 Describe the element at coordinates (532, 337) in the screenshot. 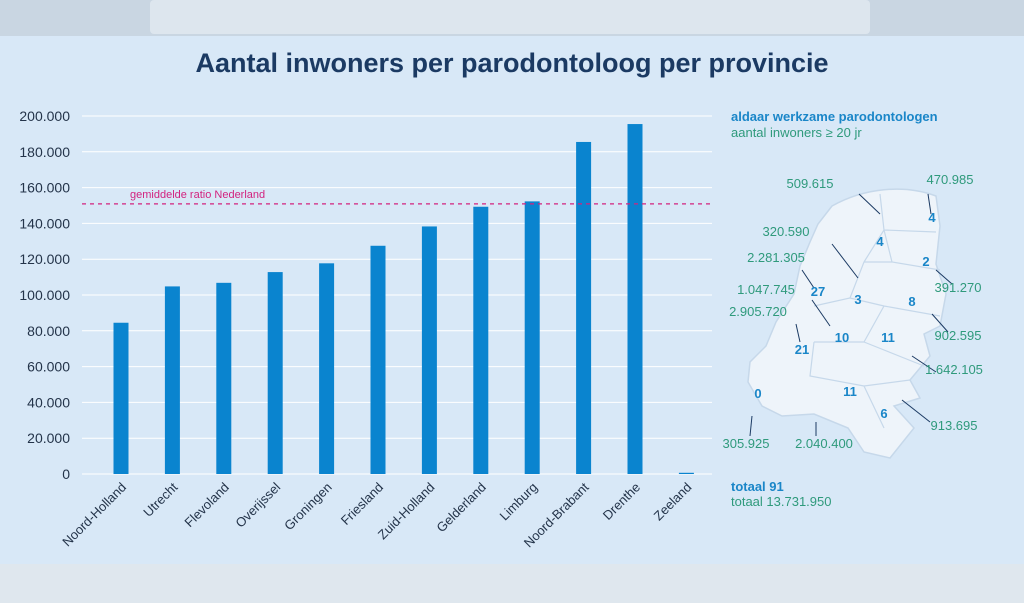

I see `bar-limburg` at that location.